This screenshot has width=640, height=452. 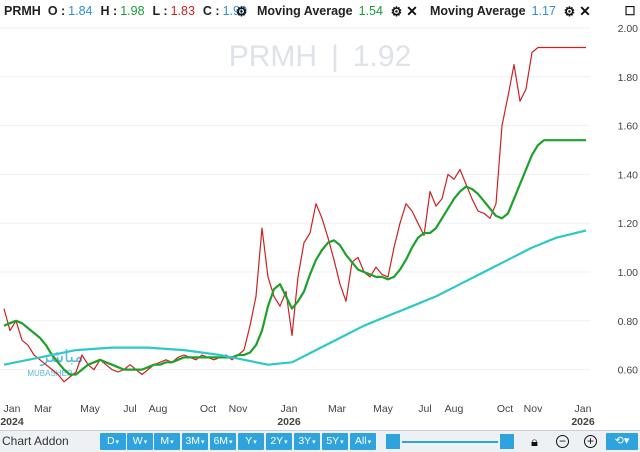 What do you see at coordinates (534, 441) in the screenshot?
I see `lock-icon: 🔒︎` at bounding box center [534, 441].